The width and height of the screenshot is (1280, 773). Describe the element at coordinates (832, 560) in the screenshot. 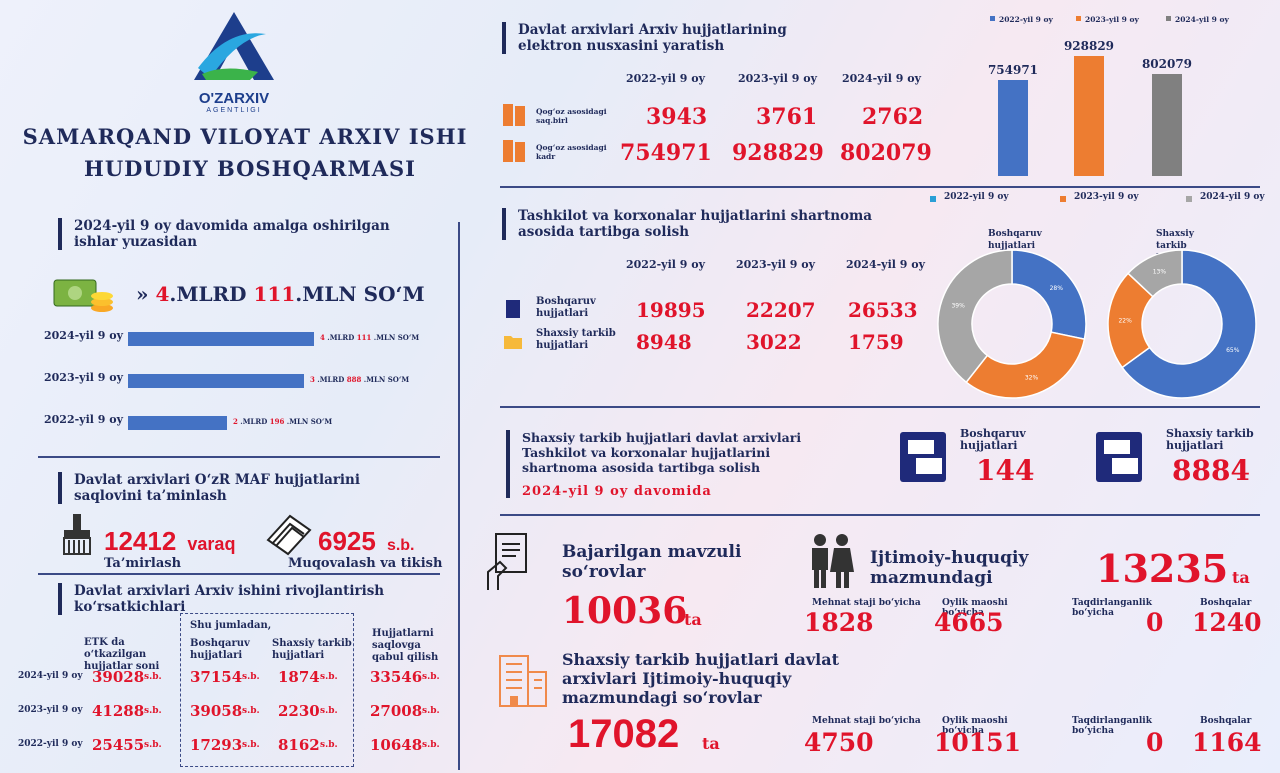

I see `elderly-couple-icon` at that location.